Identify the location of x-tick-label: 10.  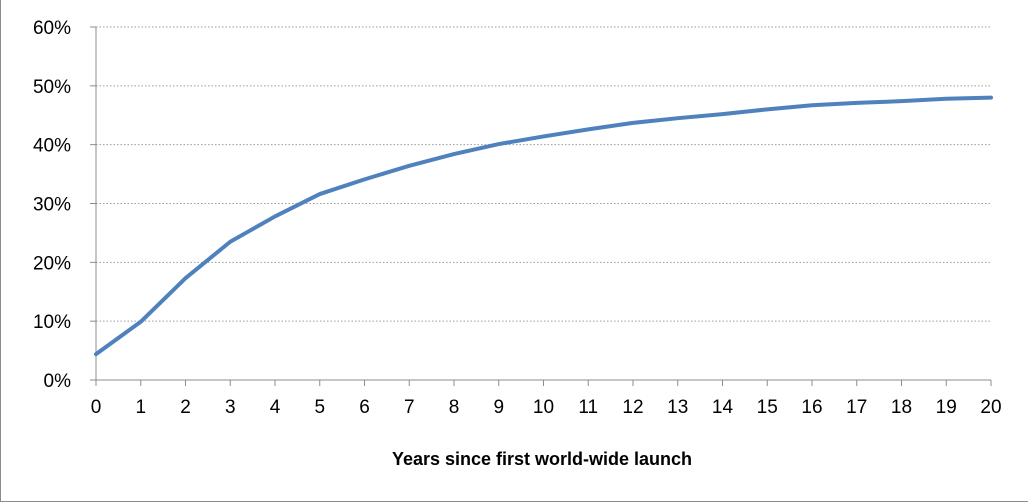
(543, 407).